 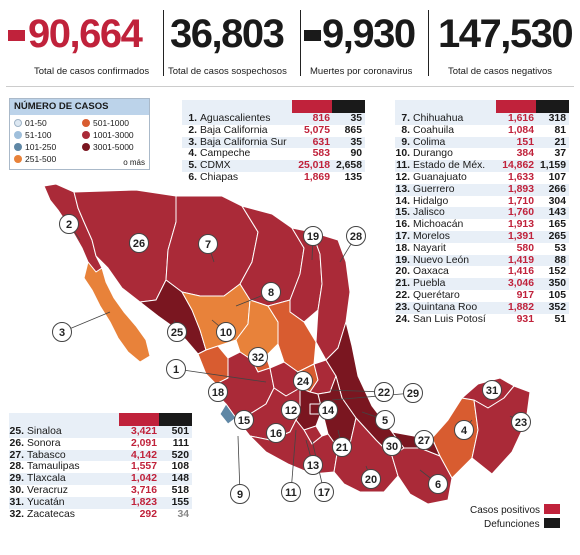 I want to click on table-row: 27. Tabasco 4,142 520, so click(x=100, y=455).